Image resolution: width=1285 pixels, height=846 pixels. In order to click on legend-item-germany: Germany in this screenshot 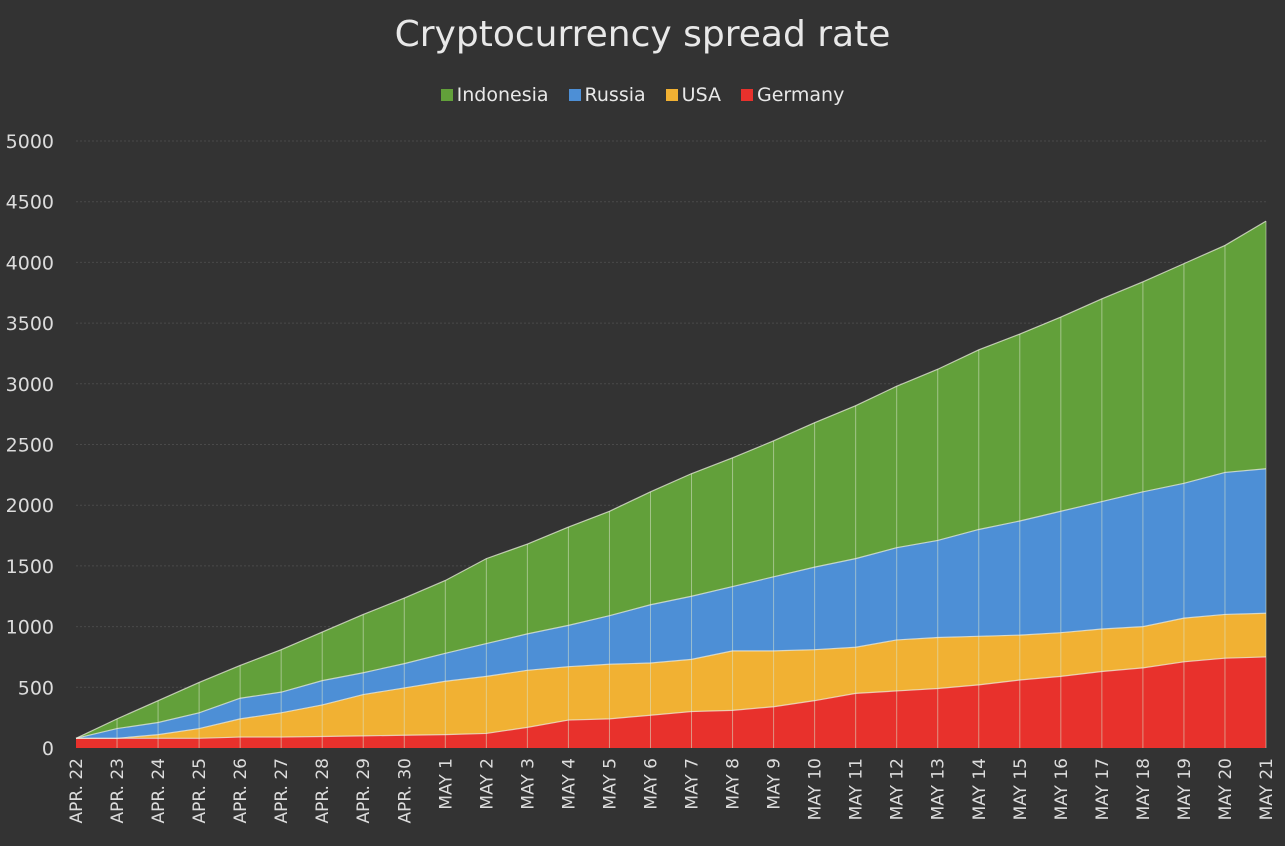, I will do `click(792, 95)`.